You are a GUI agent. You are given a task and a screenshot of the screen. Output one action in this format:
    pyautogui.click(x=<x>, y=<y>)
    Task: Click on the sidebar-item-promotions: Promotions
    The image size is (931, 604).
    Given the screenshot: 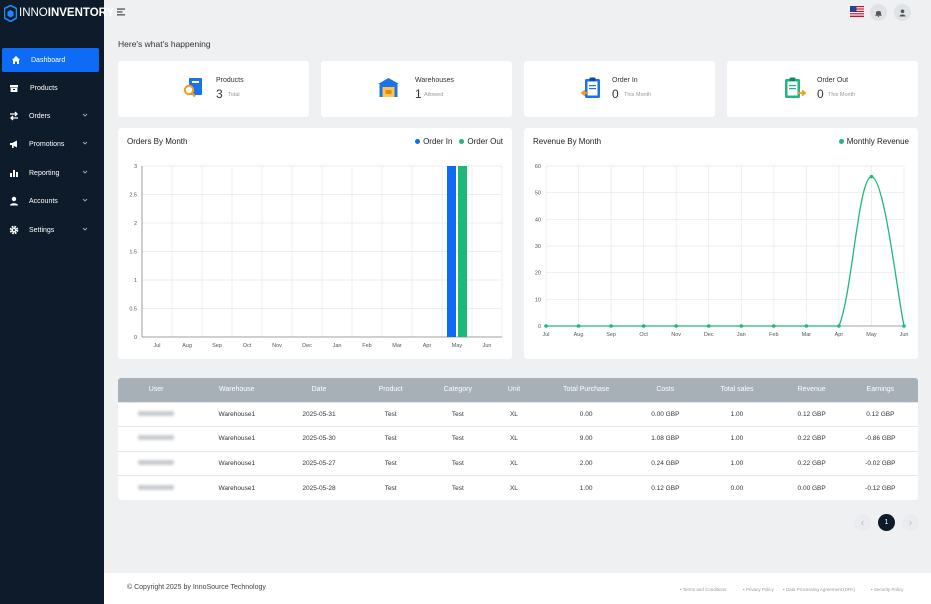 What is the action you would take?
    pyautogui.click(x=52, y=144)
    